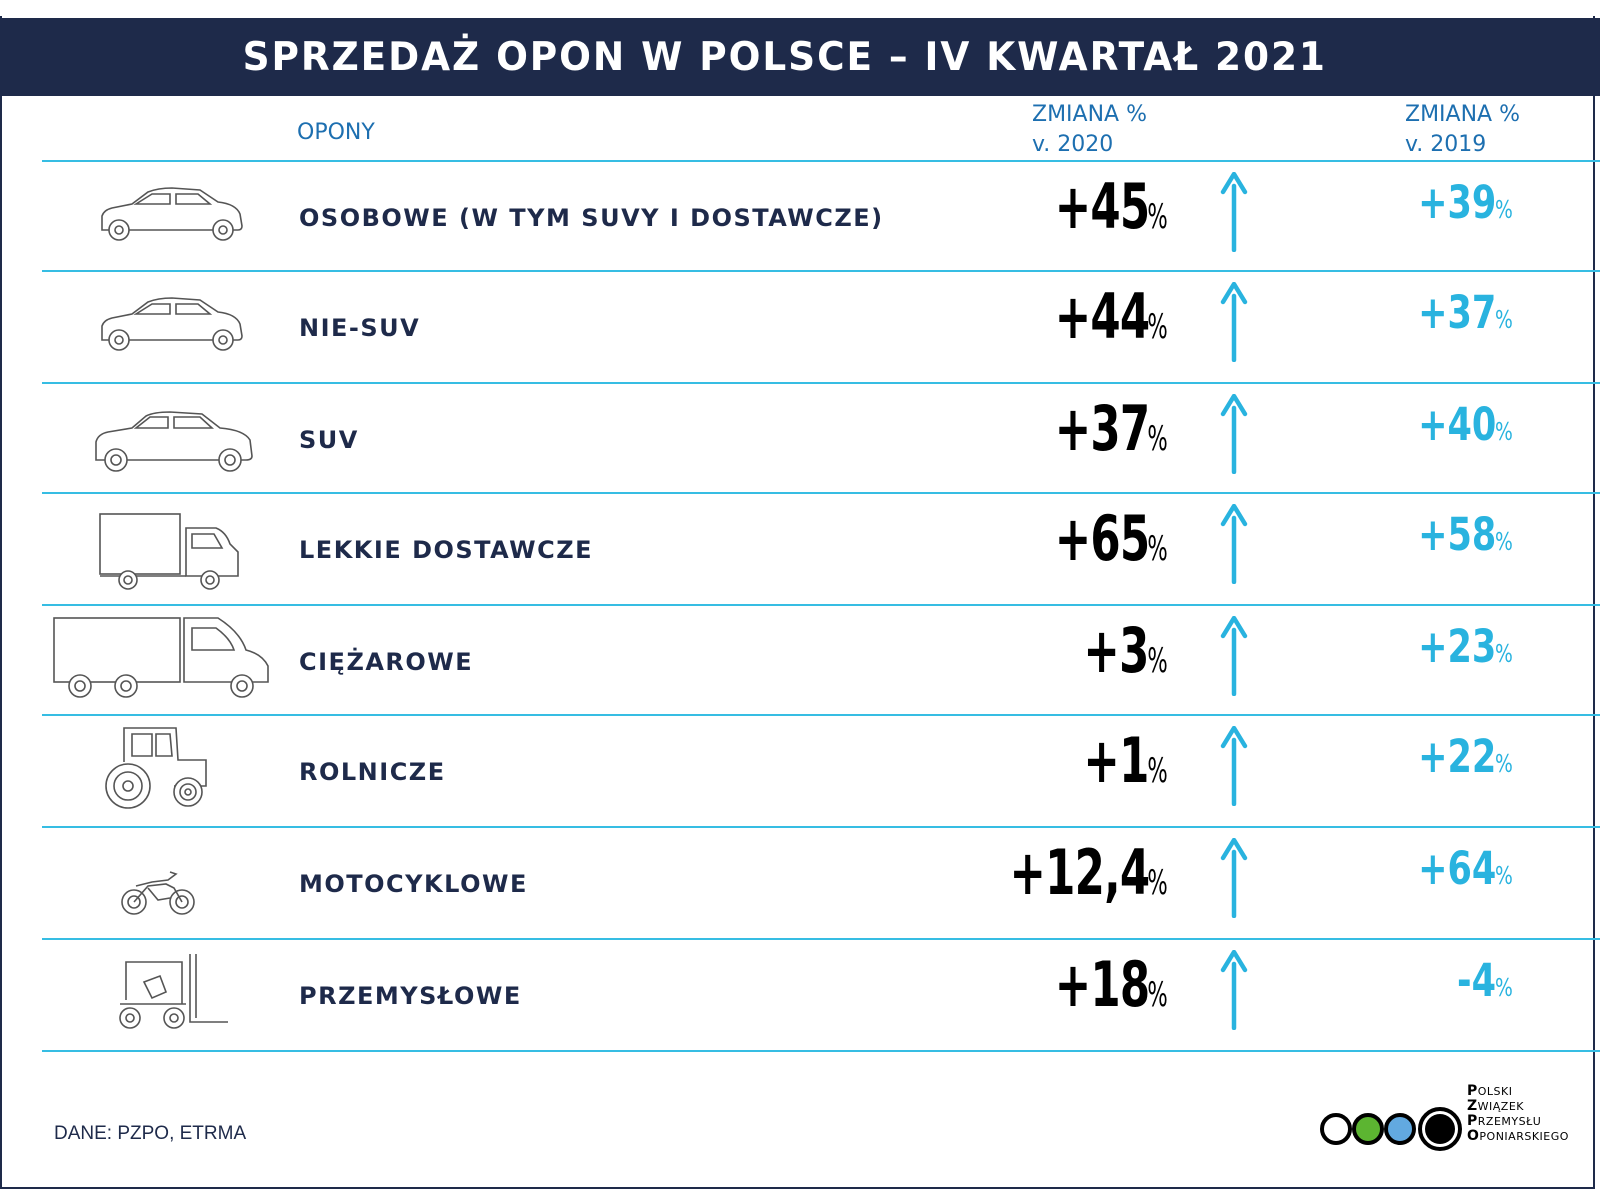 This screenshot has width=1600, height=1191. What do you see at coordinates (1457, 868) in the screenshot?
I see `change-2019-number: +64` at bounding box center [1457, 868].